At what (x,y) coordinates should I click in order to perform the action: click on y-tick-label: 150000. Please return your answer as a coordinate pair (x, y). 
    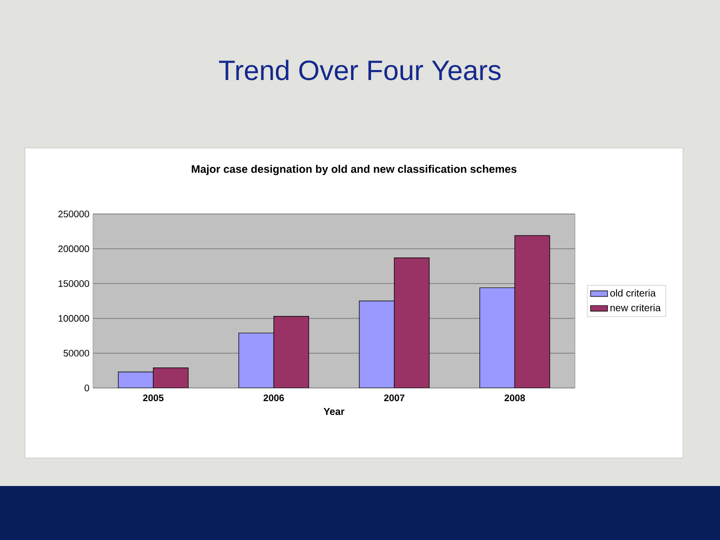
    Looking at the image, I should click on (74, 283).